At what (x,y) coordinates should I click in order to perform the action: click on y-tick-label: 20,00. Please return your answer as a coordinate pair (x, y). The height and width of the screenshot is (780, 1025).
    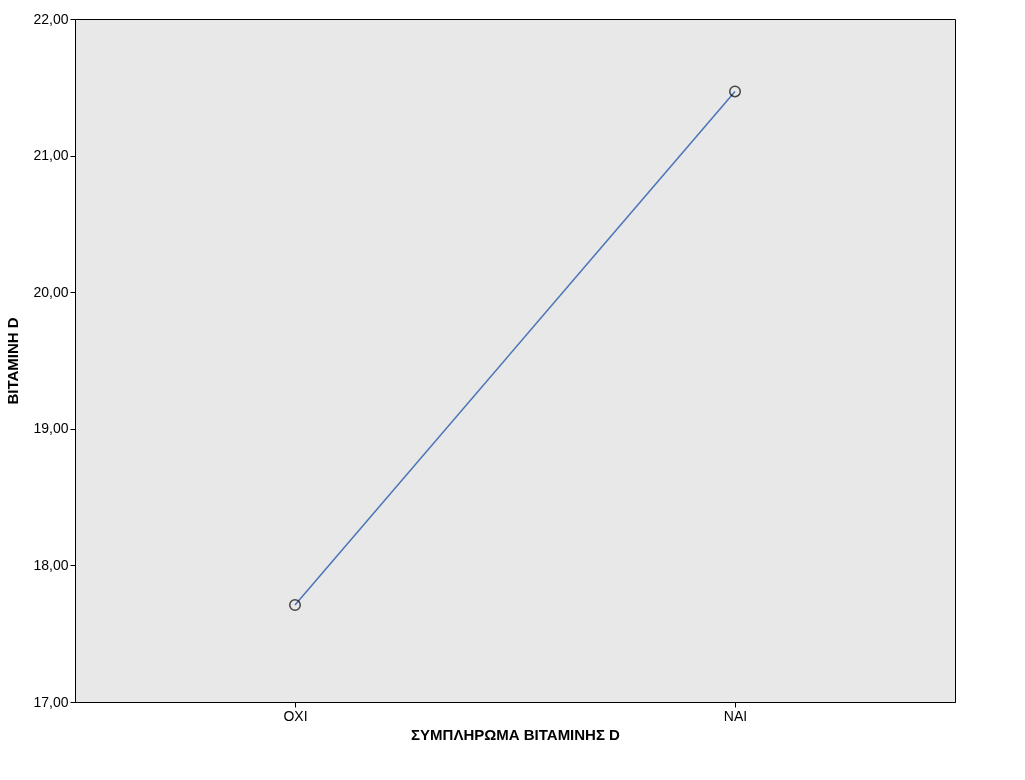
    Looking at the image, I should click on (51, 291).